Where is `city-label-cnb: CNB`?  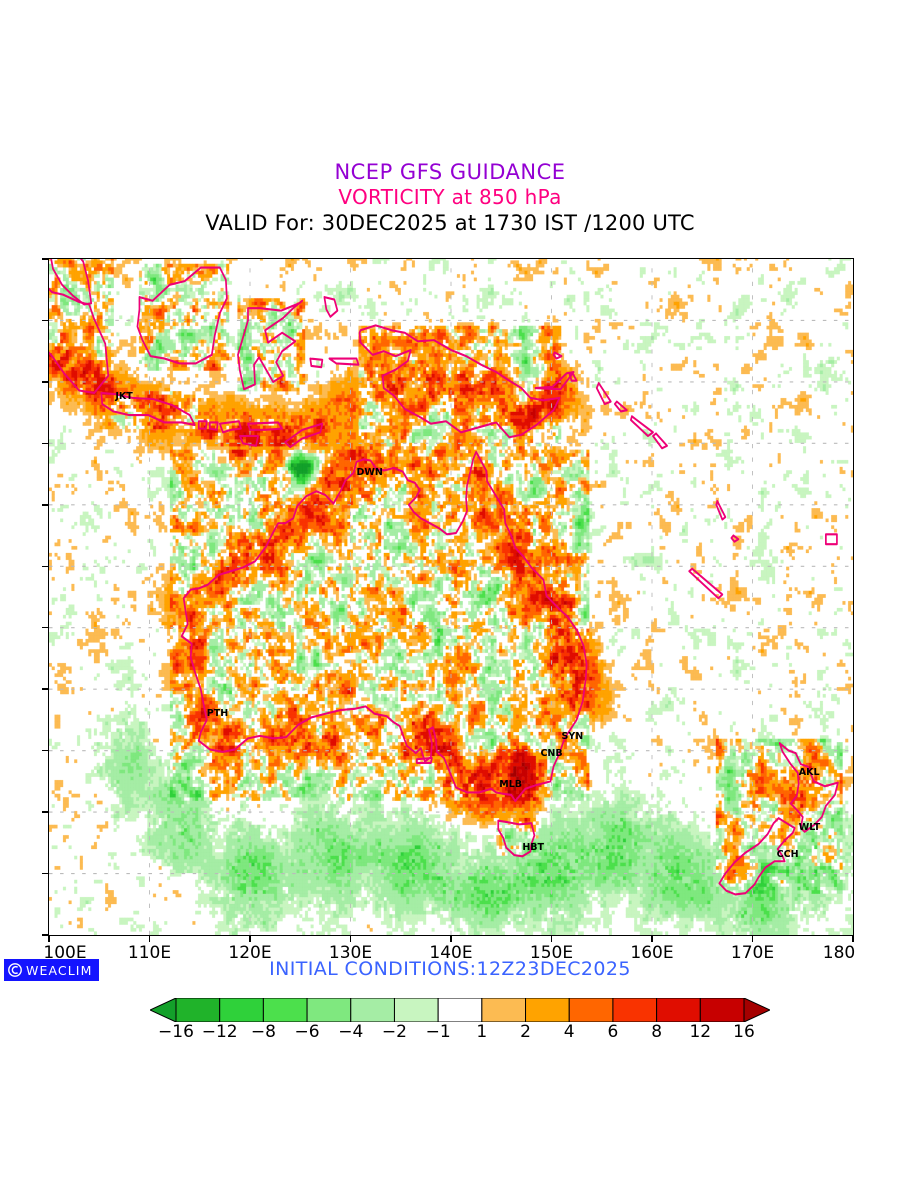 city-label-cnb: CNB is located at coordinates (551, 754).